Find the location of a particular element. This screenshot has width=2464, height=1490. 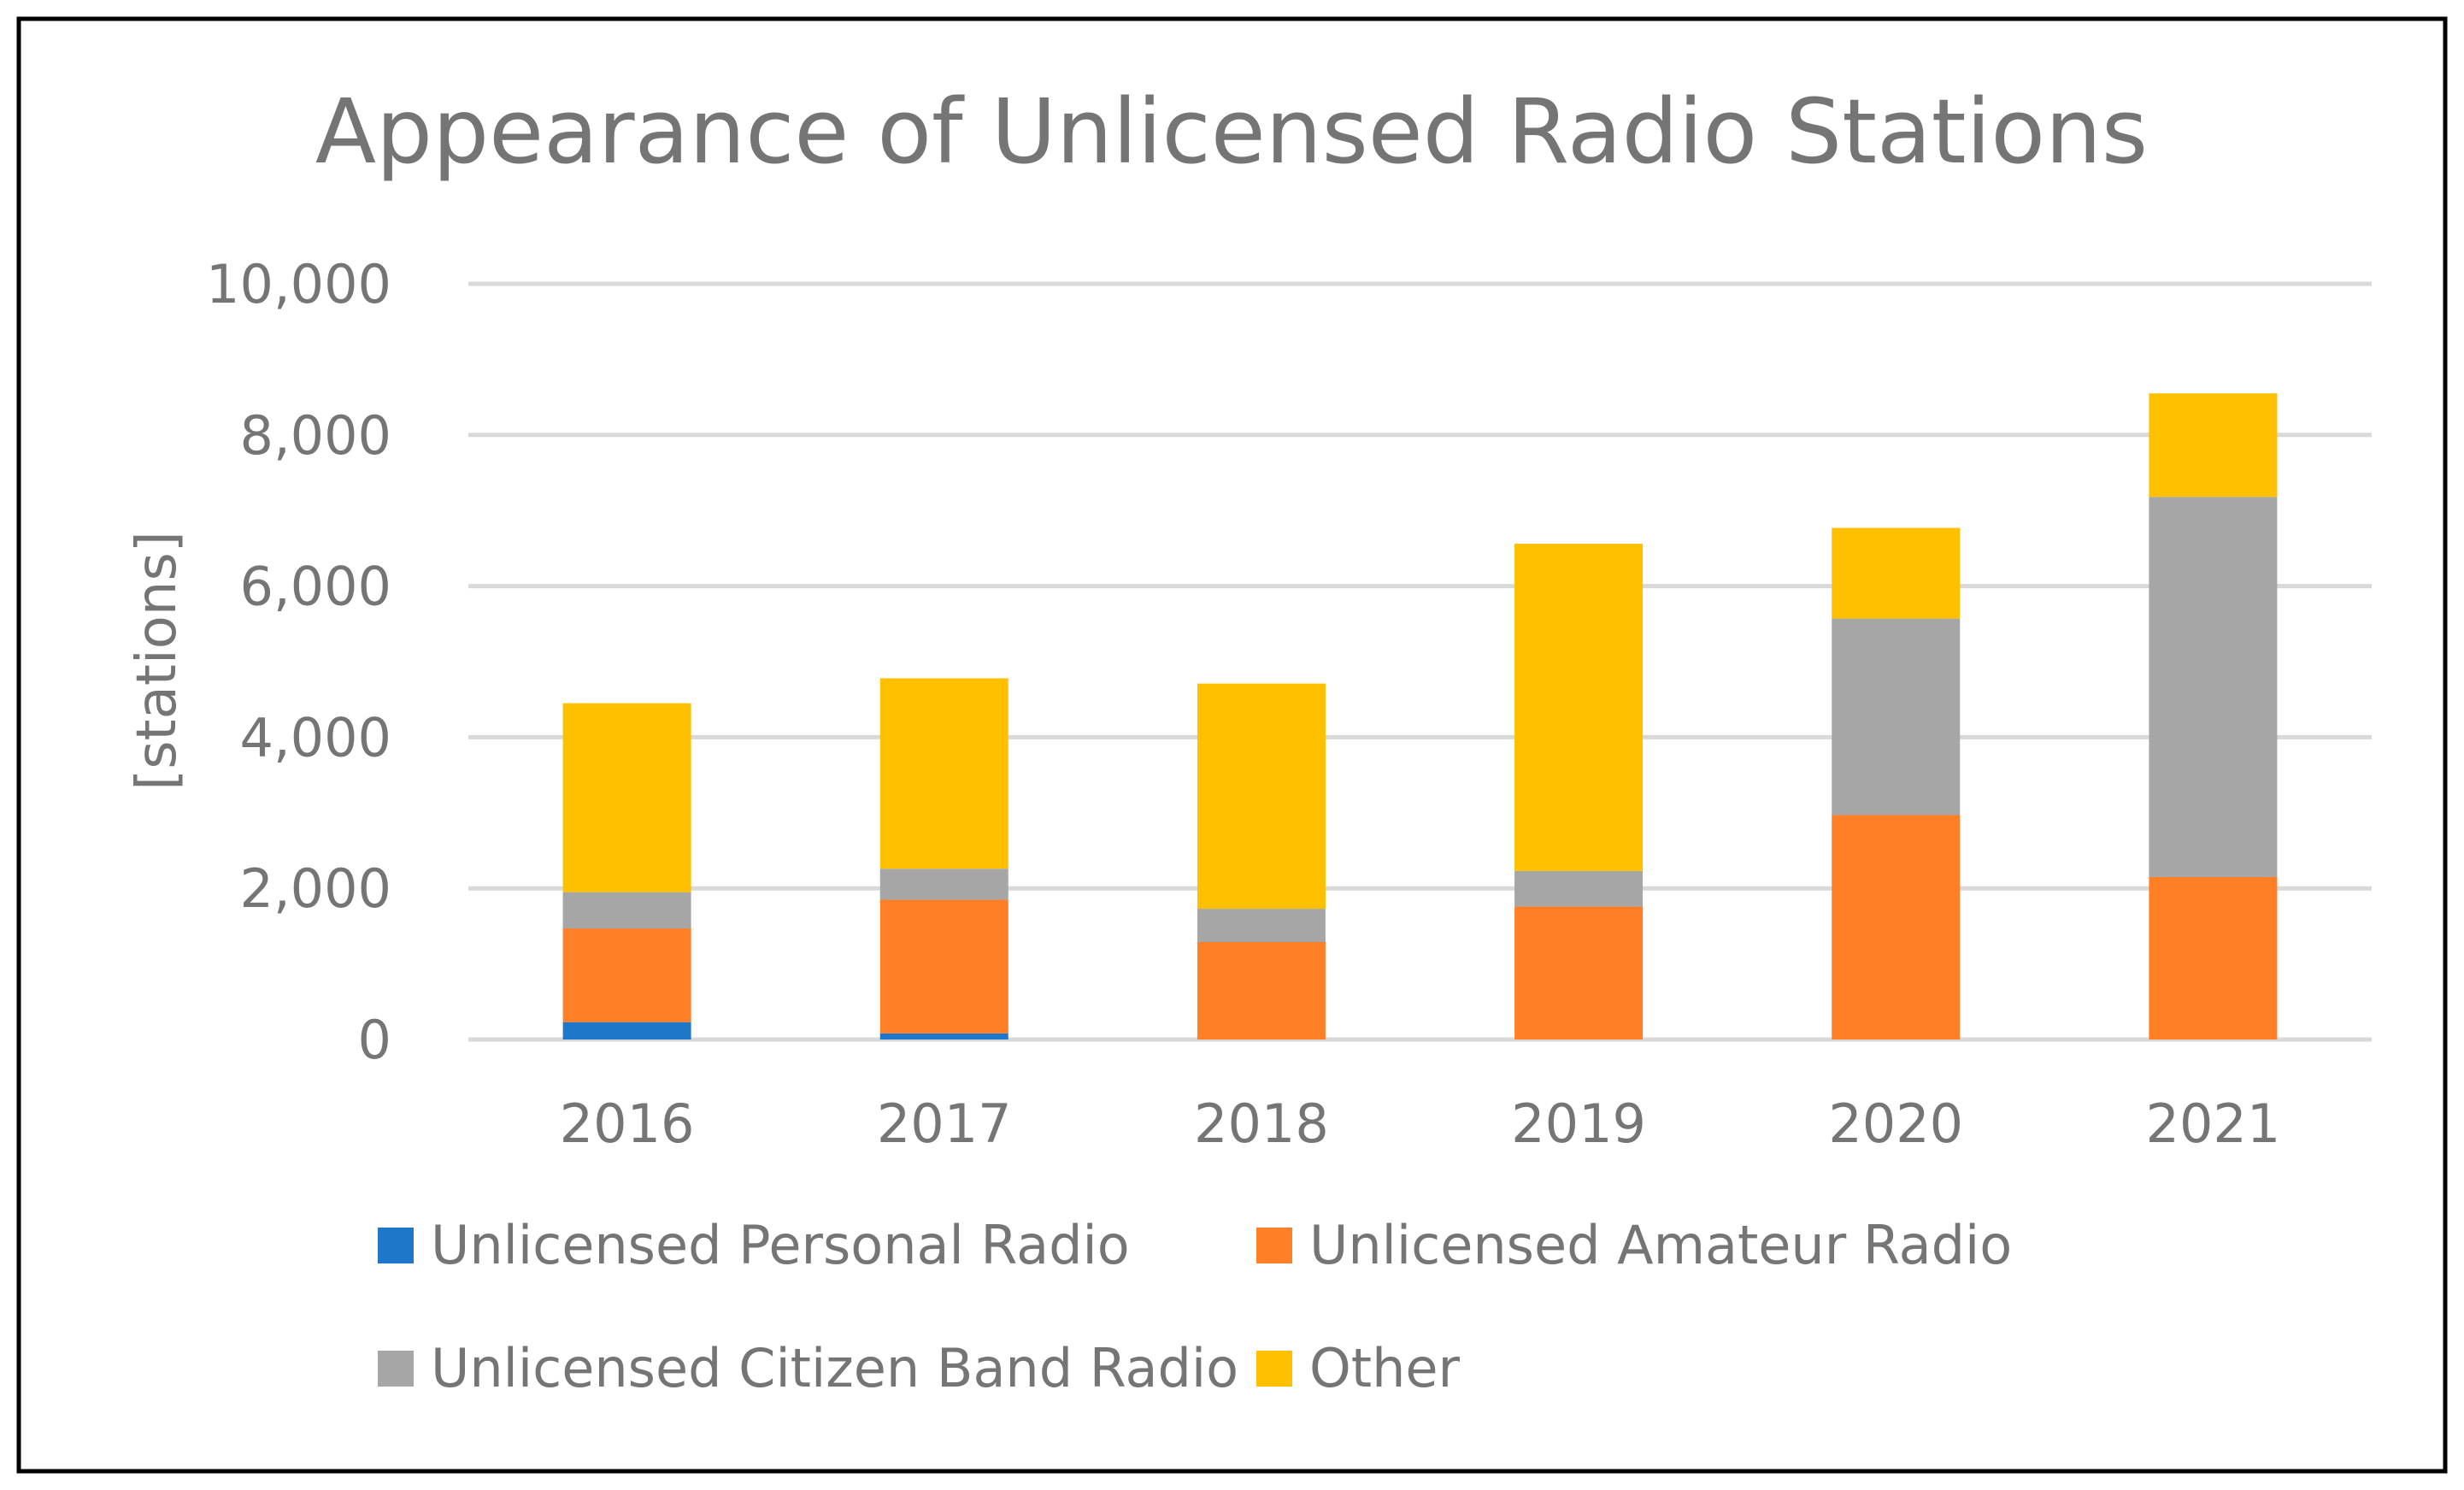

bar-2016-other is located at coordinates (626, 797).